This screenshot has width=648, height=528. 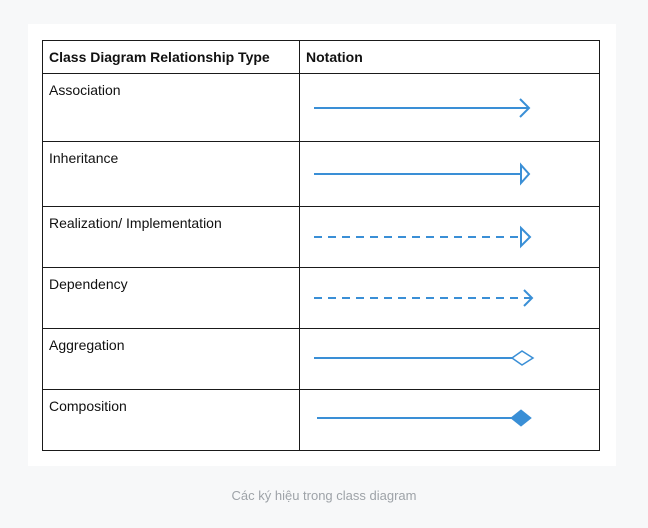 What do you see at coordinates (449, 57) in the screenshot?
I see `header-notation: Notation` at bounding box center [449, 57].